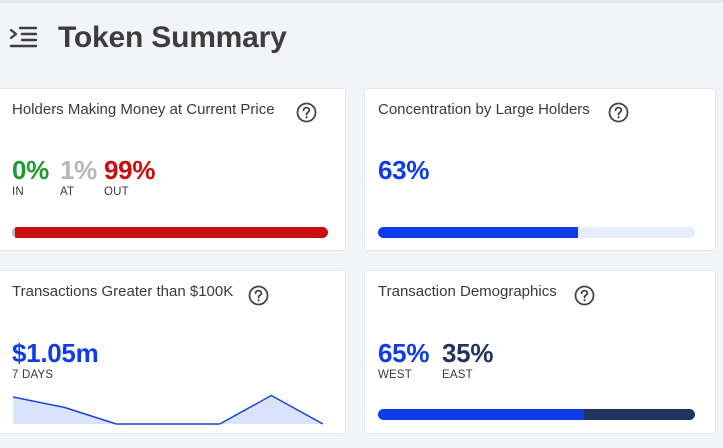 Image resolution: width=723 pixels, height=448 pixels. I want to click on transactions-card-title: Transactions Greater than $100K, so click(123, 291).